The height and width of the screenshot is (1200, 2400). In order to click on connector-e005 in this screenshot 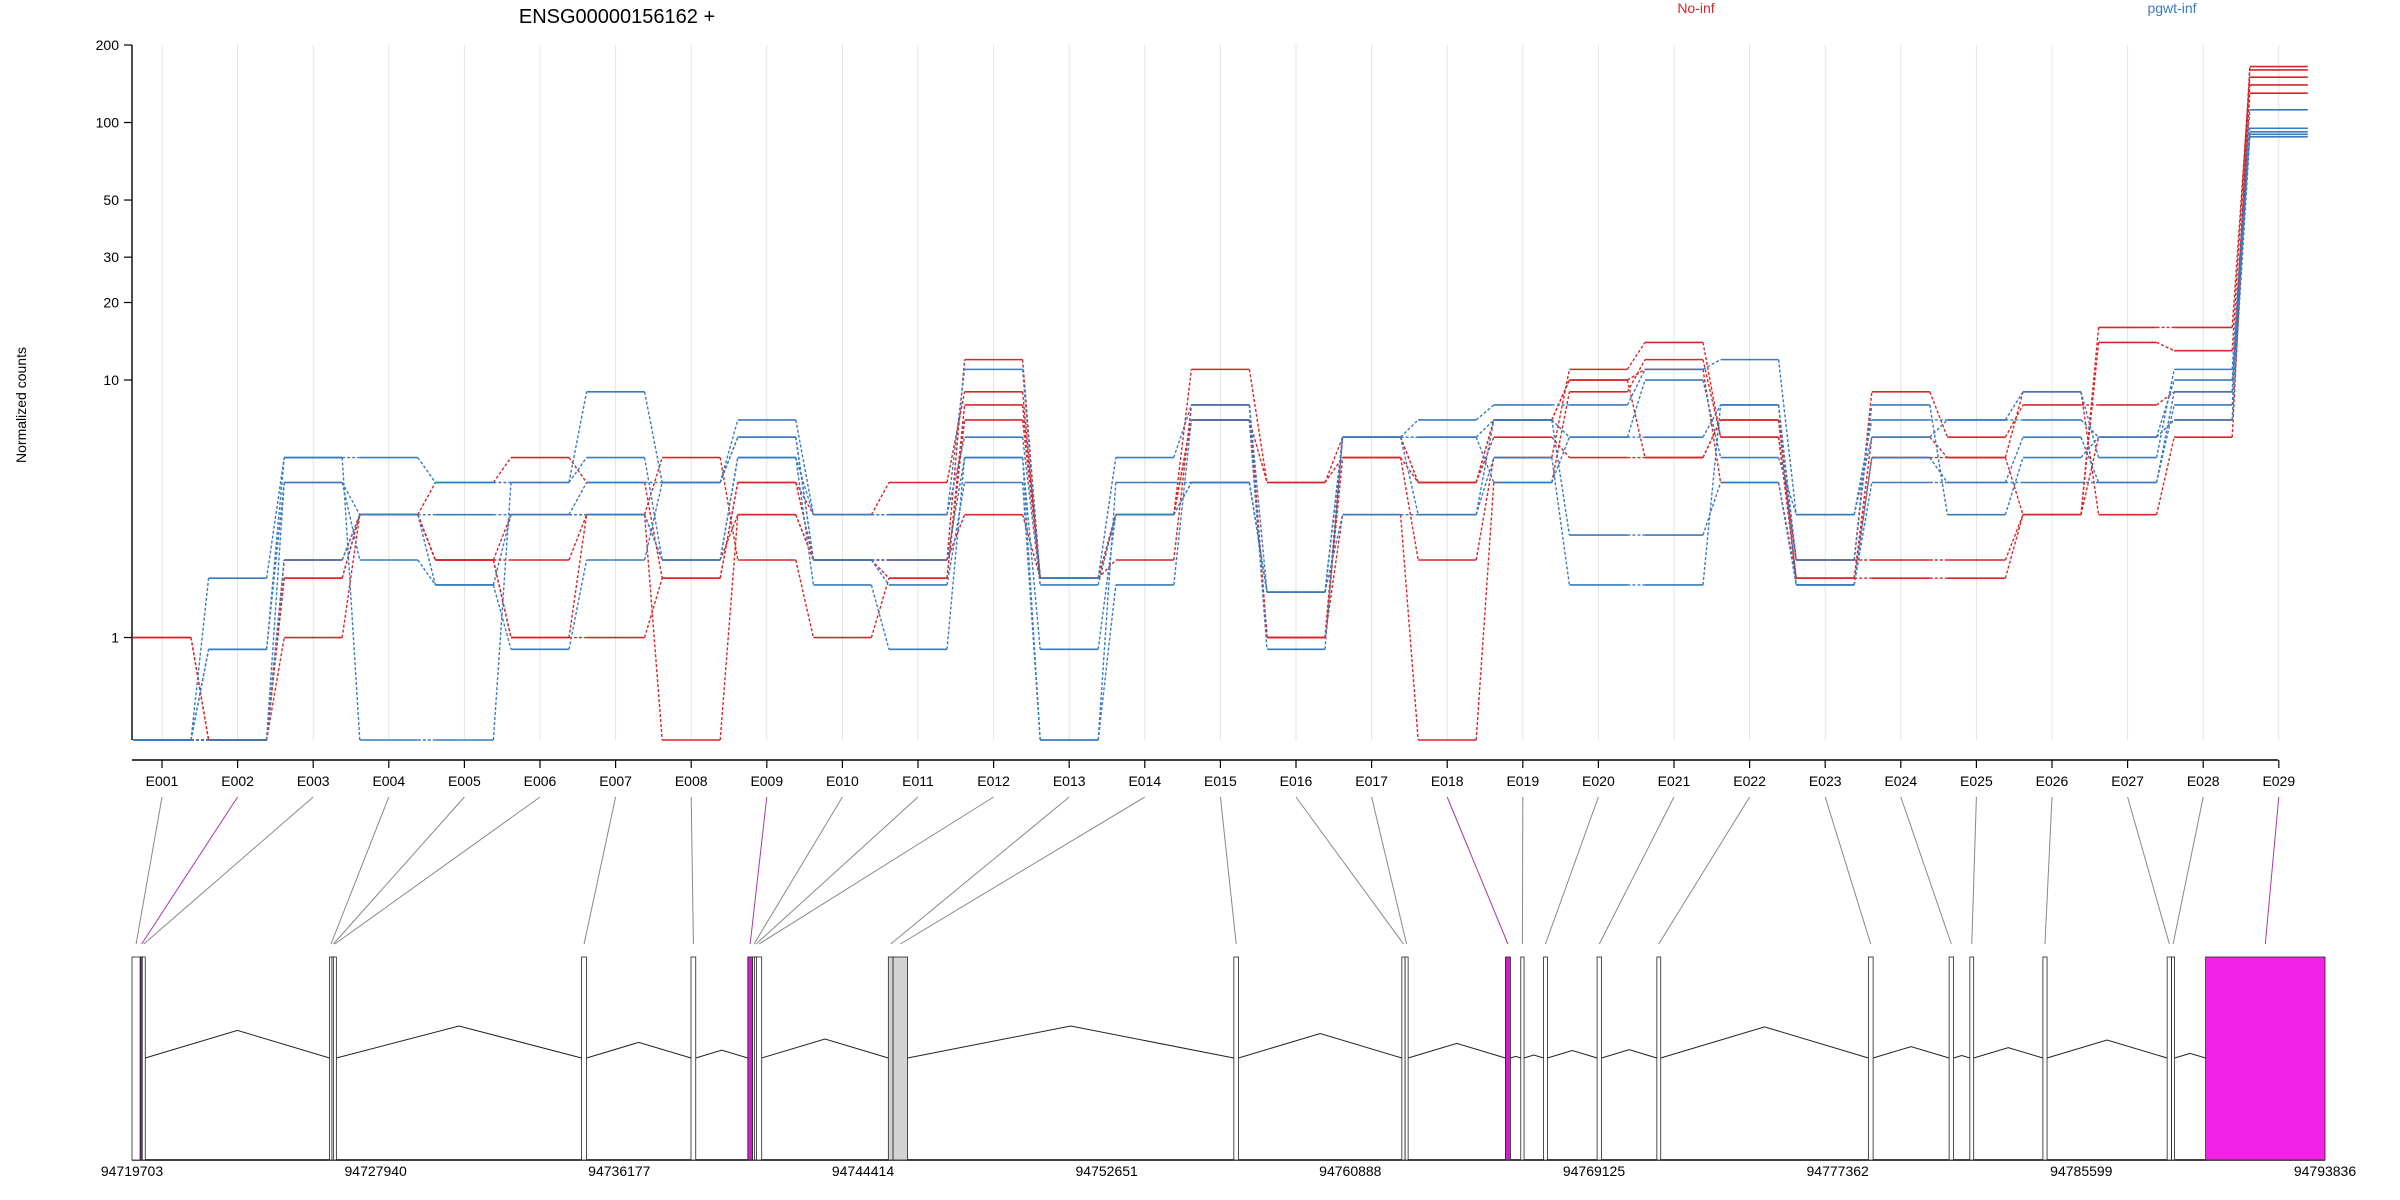, I will do `click(399, 870)`.